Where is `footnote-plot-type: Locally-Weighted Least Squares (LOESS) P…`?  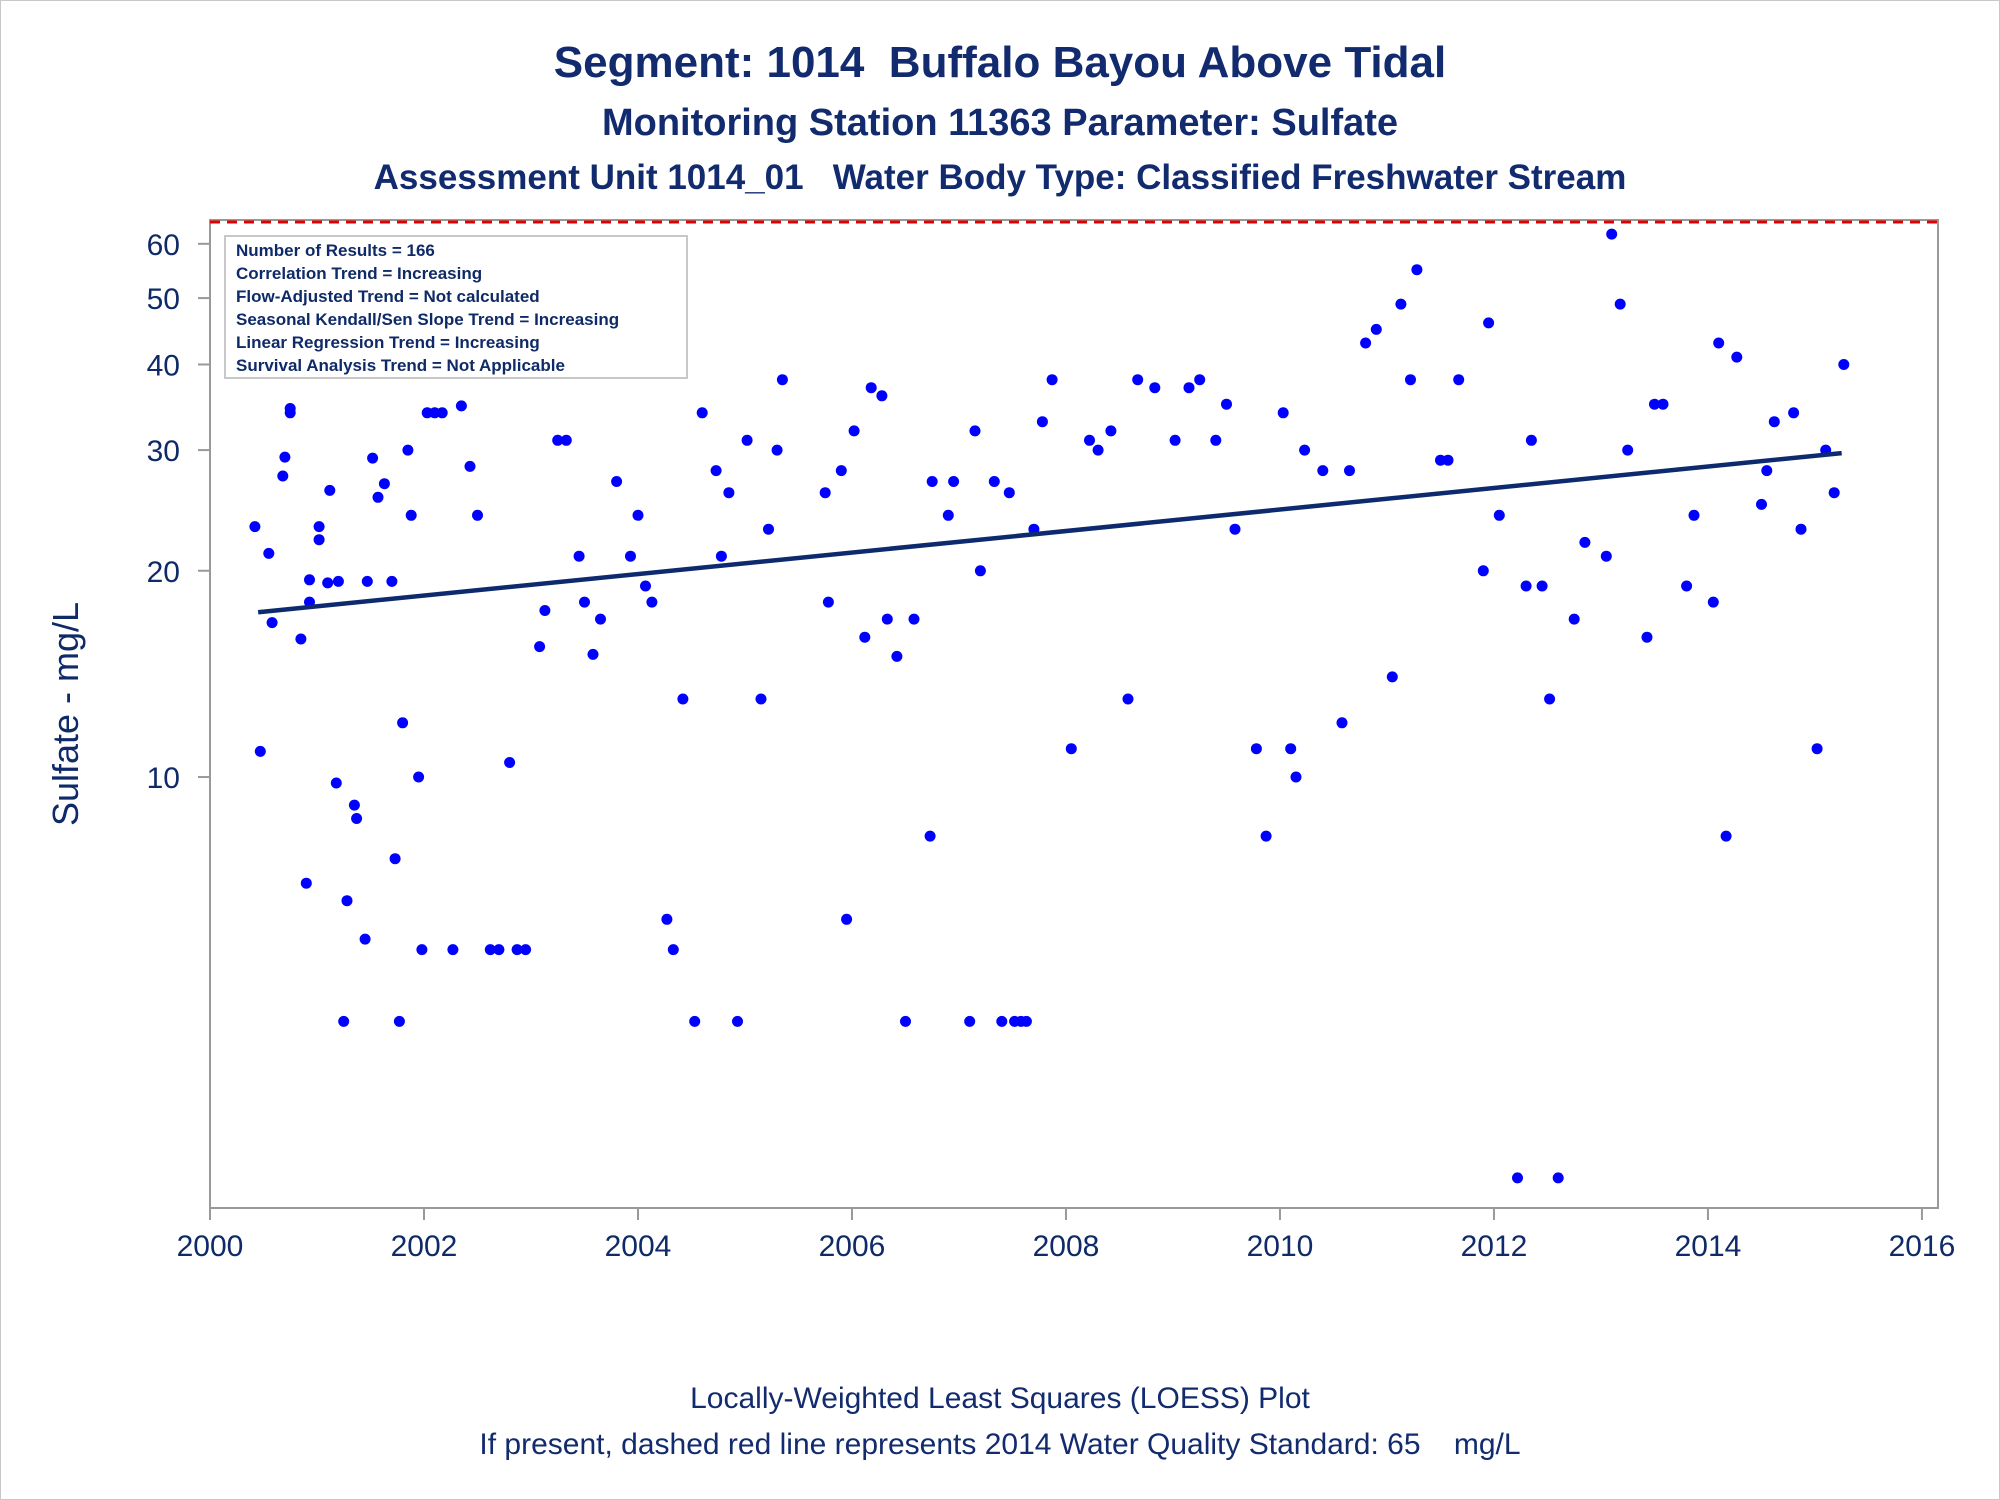
footnote-plot-type: Locally-Weighted Least Squares (LOESS) P… is located at coordinates (1000, 1398).